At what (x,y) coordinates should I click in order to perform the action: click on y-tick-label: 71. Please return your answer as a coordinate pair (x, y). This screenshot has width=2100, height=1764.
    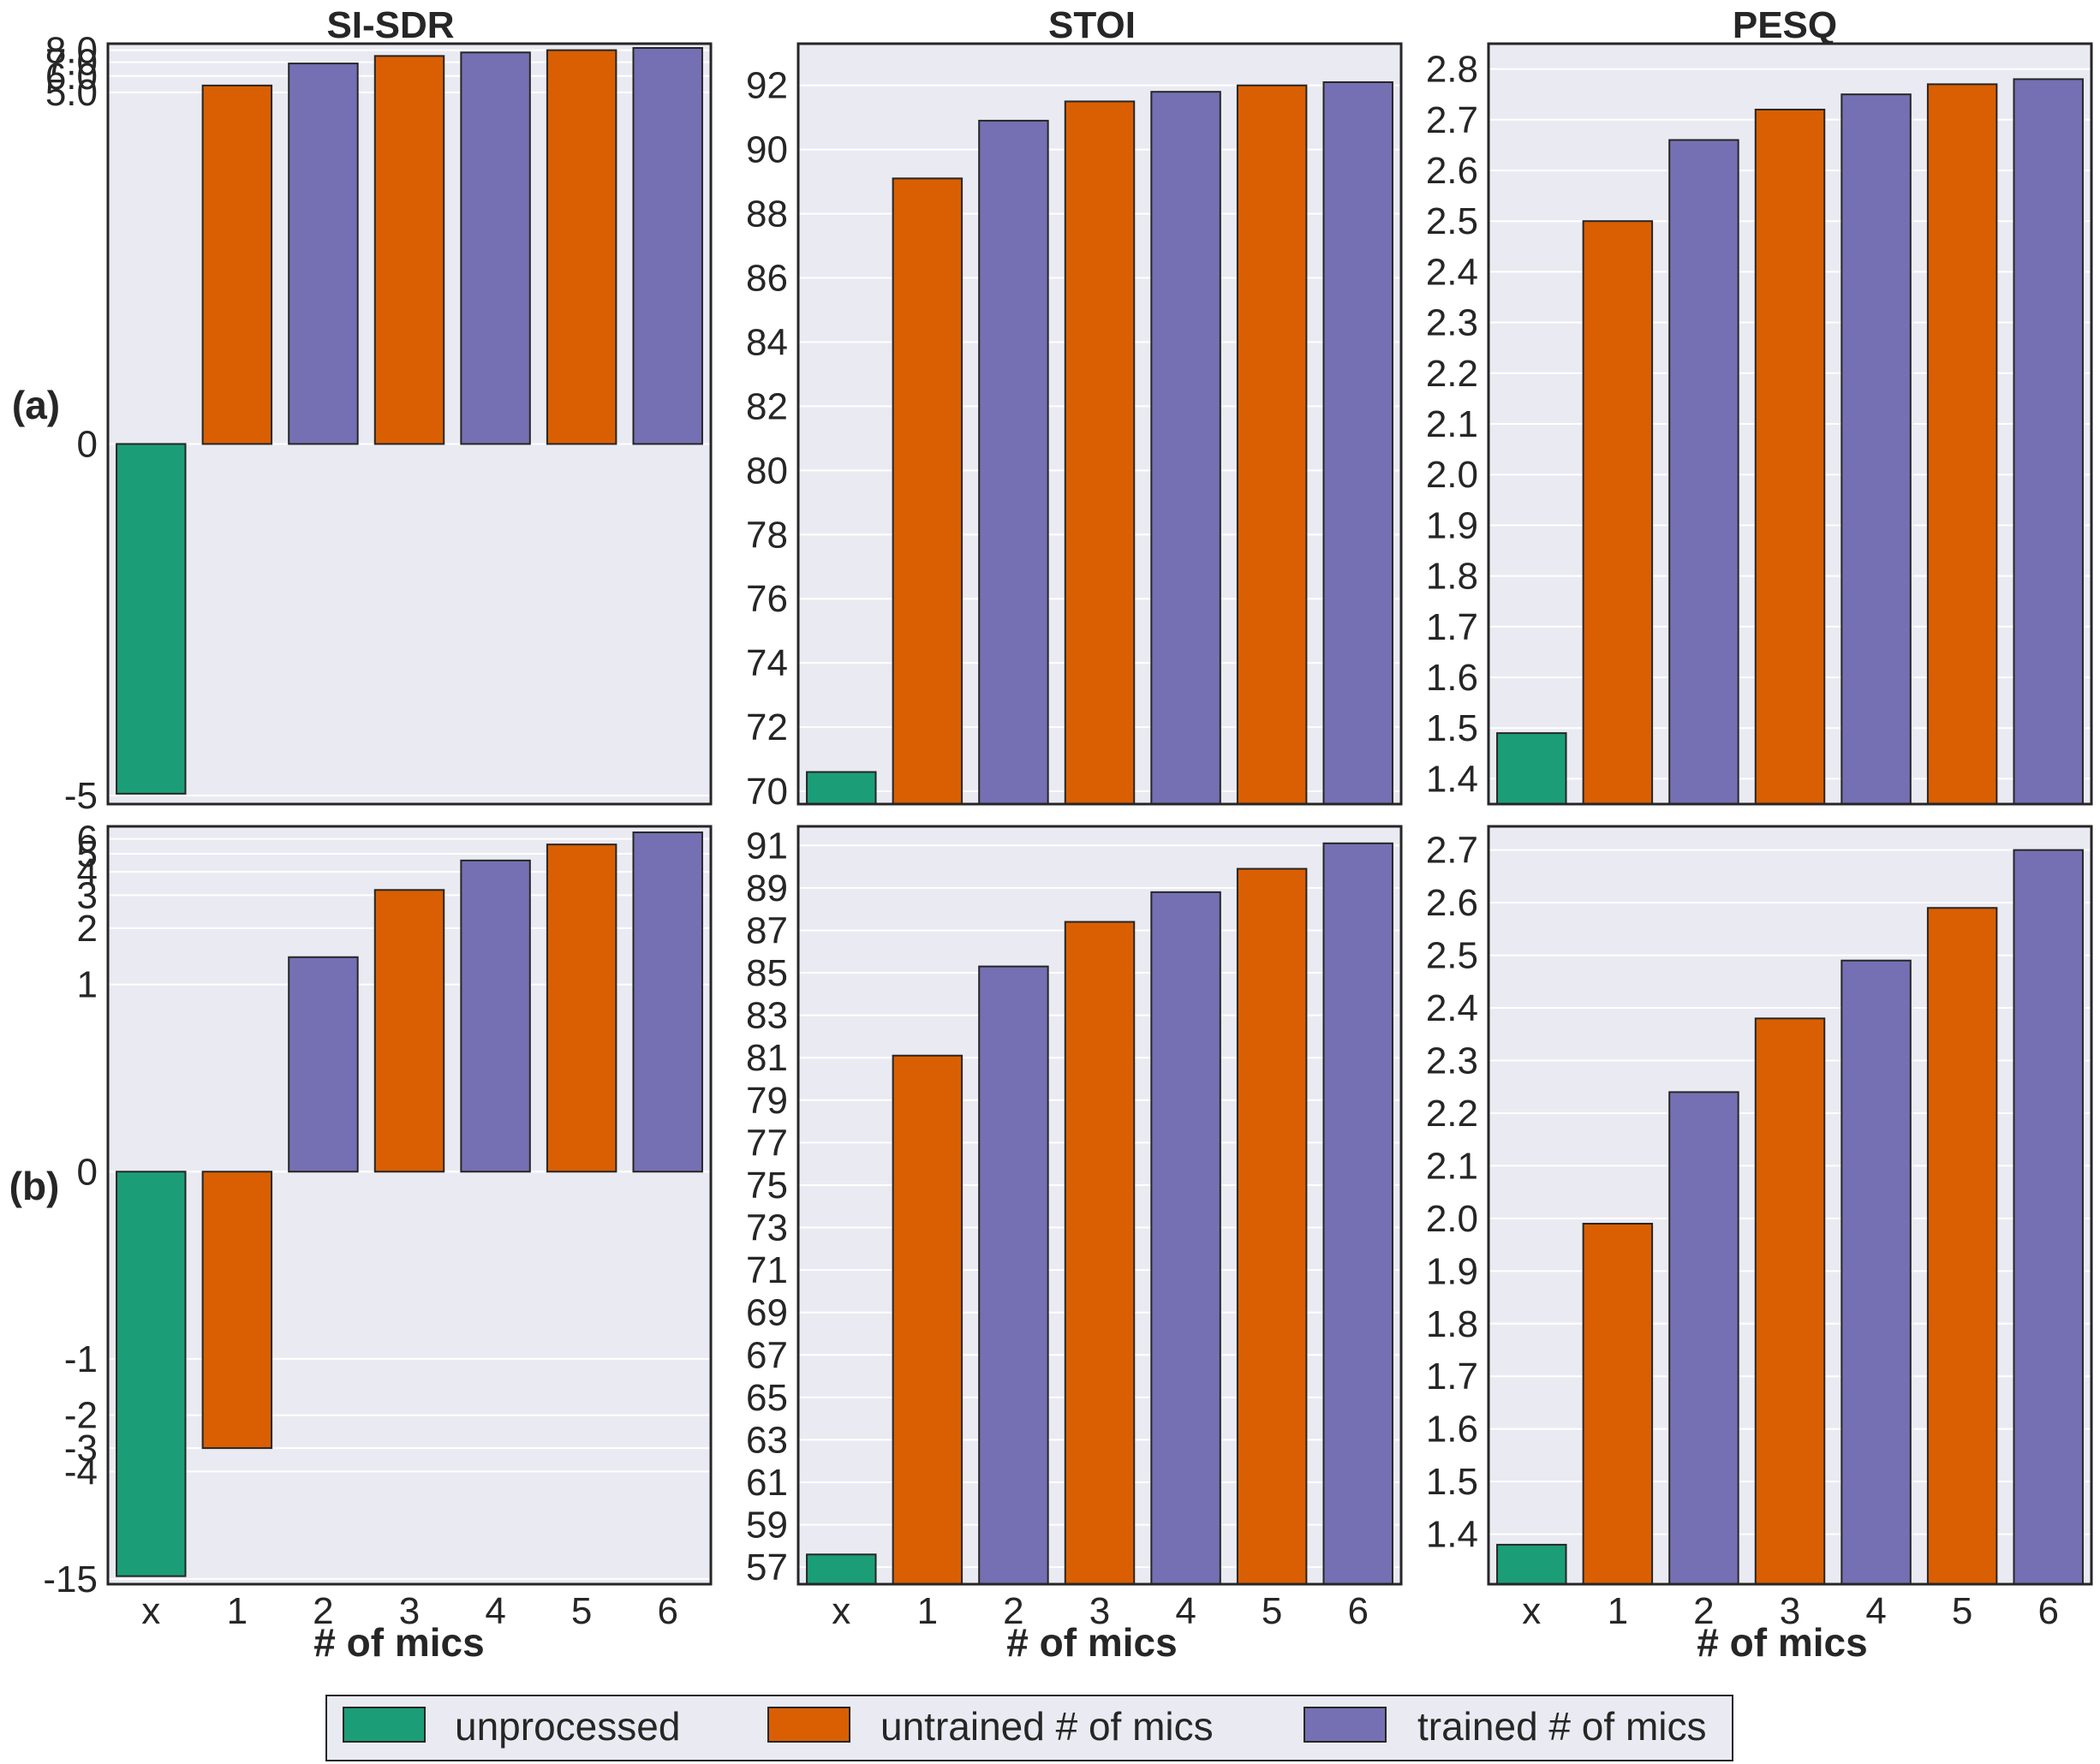
    Looking at the image, I should click on (767, 1270).